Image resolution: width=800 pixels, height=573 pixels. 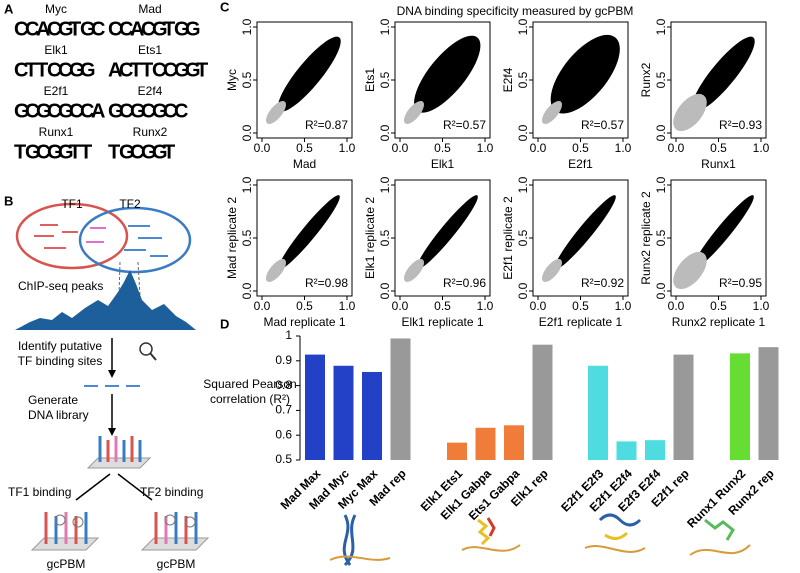 I want to click on tf2-circle, so click(x=135, y=240).